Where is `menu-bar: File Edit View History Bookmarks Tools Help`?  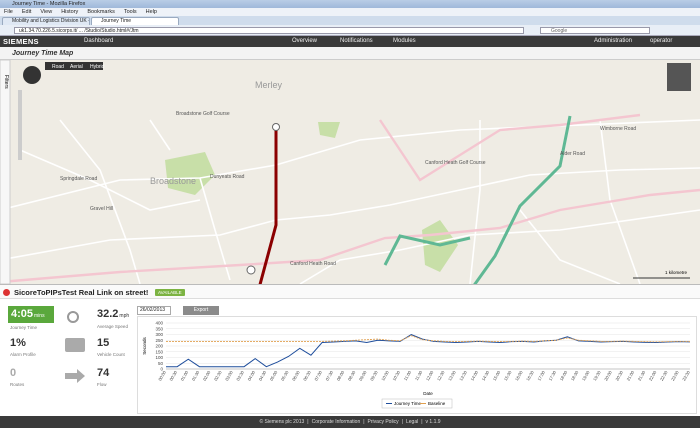
menu-bar: File Edit View History Bookmarks Tools Help is located at coordinates (350, 12).